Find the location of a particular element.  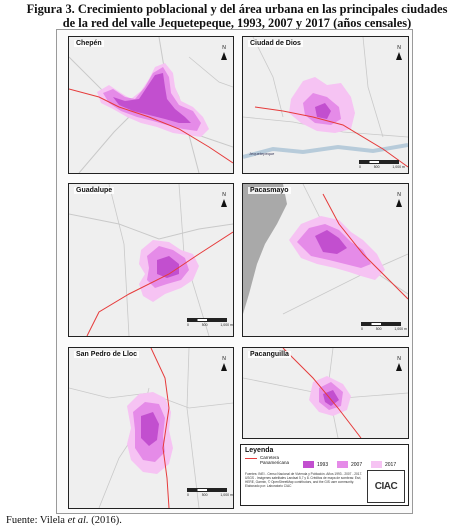

legend-title: Leyenda is located at coordinates (259, 450).